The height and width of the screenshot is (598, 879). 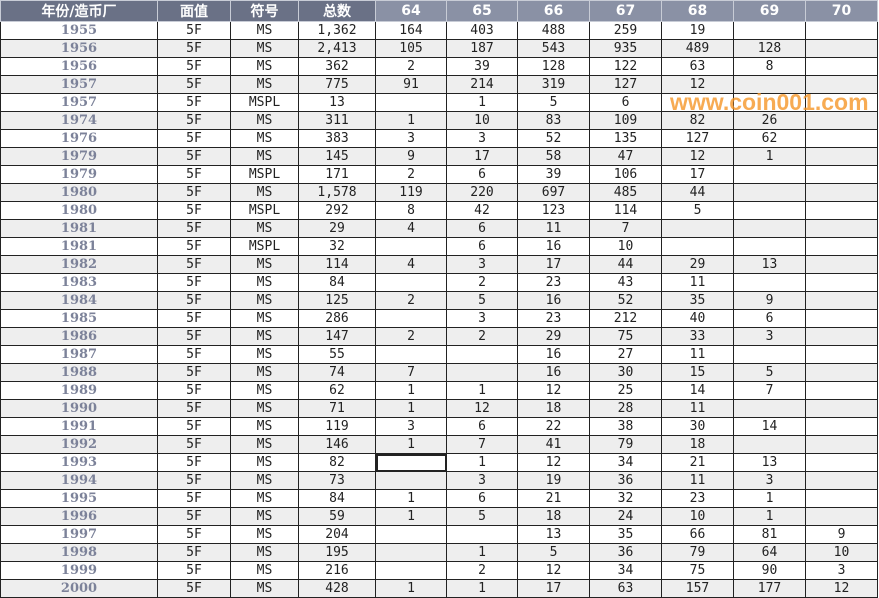 I want to click on cell-year: 1998, so click(x=79, y=552).